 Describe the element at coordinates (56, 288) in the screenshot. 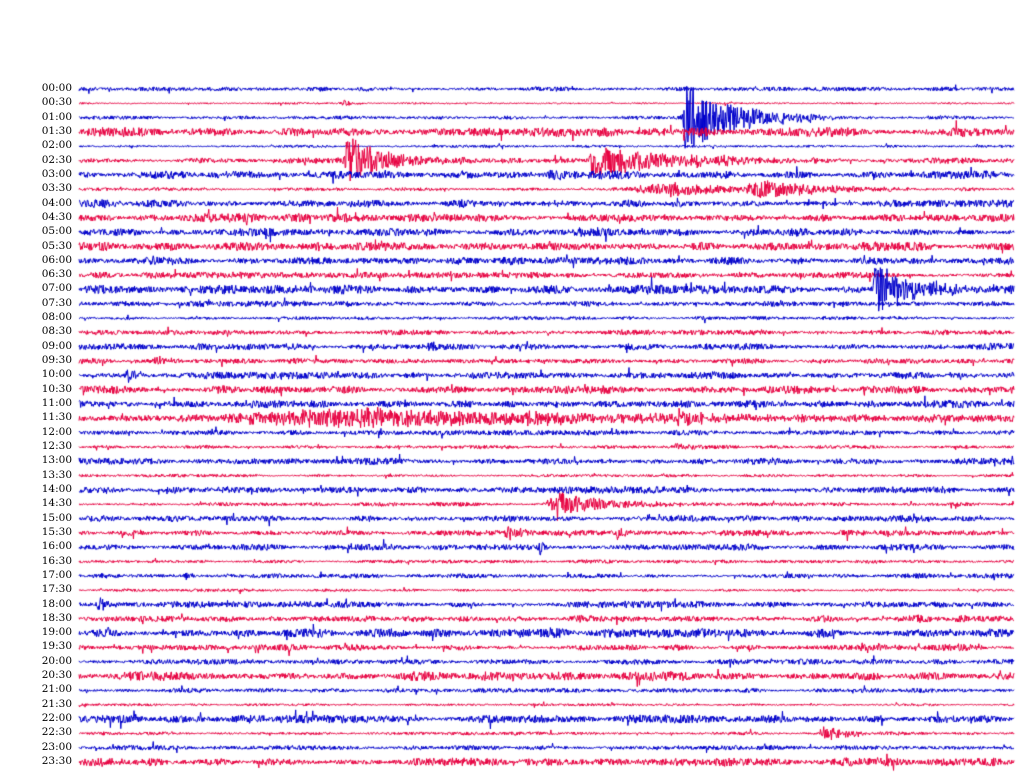

I see `time-label: 07:00` at that location.